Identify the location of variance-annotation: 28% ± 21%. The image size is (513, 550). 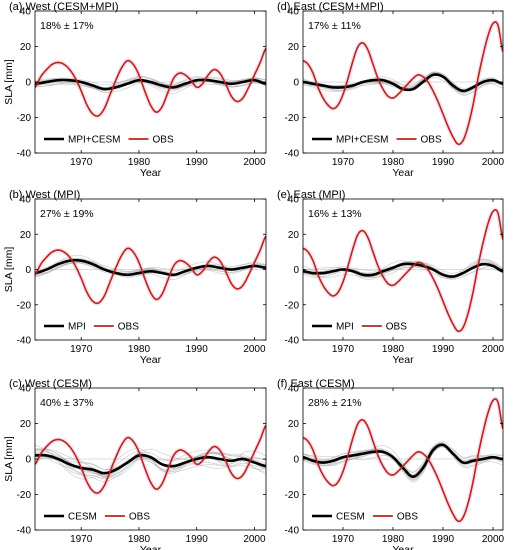
(335, 403).